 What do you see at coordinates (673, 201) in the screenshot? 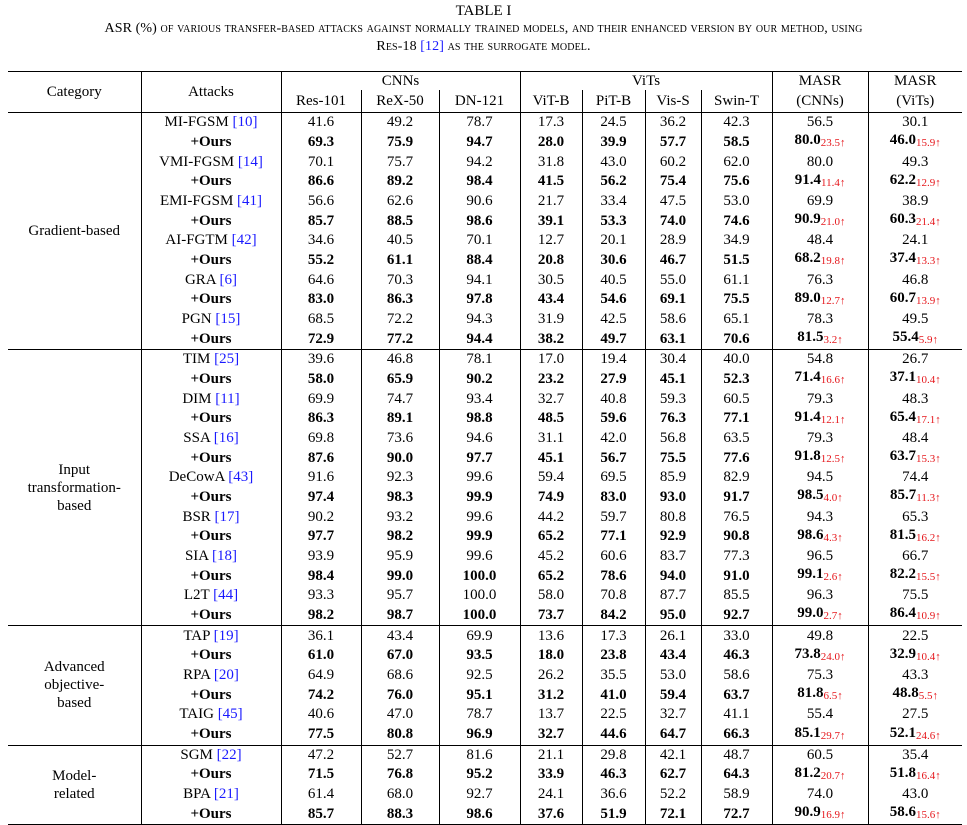
I see `asr-value-cell: 47.5` at bounding box center [673, 201].